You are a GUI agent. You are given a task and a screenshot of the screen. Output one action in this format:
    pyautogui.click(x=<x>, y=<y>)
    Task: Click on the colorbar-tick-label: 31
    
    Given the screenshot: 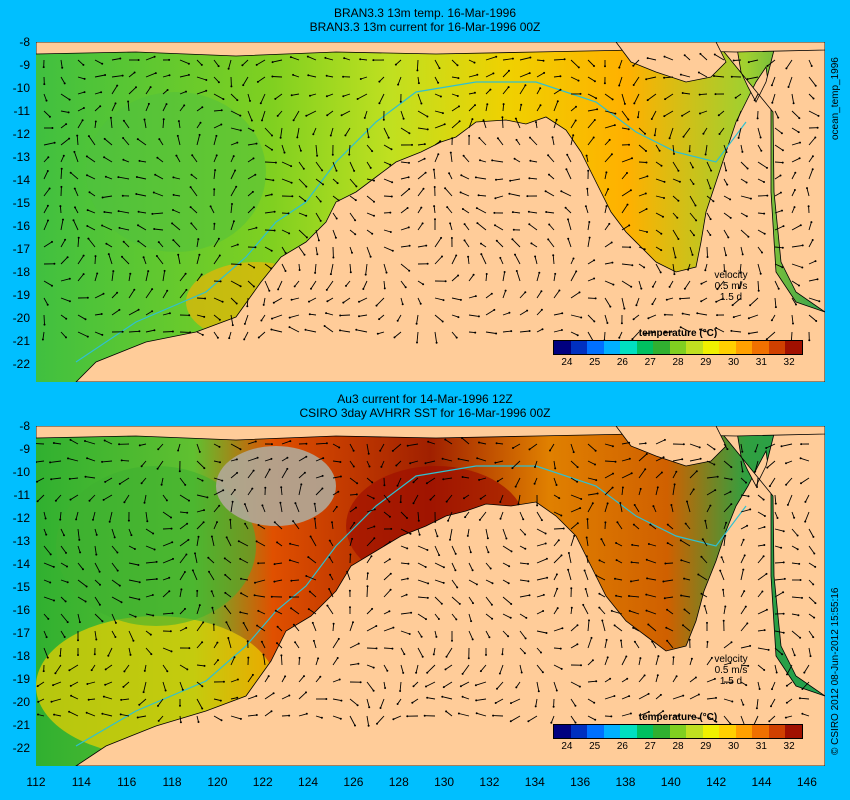 What is the action you would take?
    pyautogui.click(x=761, y=746)
    